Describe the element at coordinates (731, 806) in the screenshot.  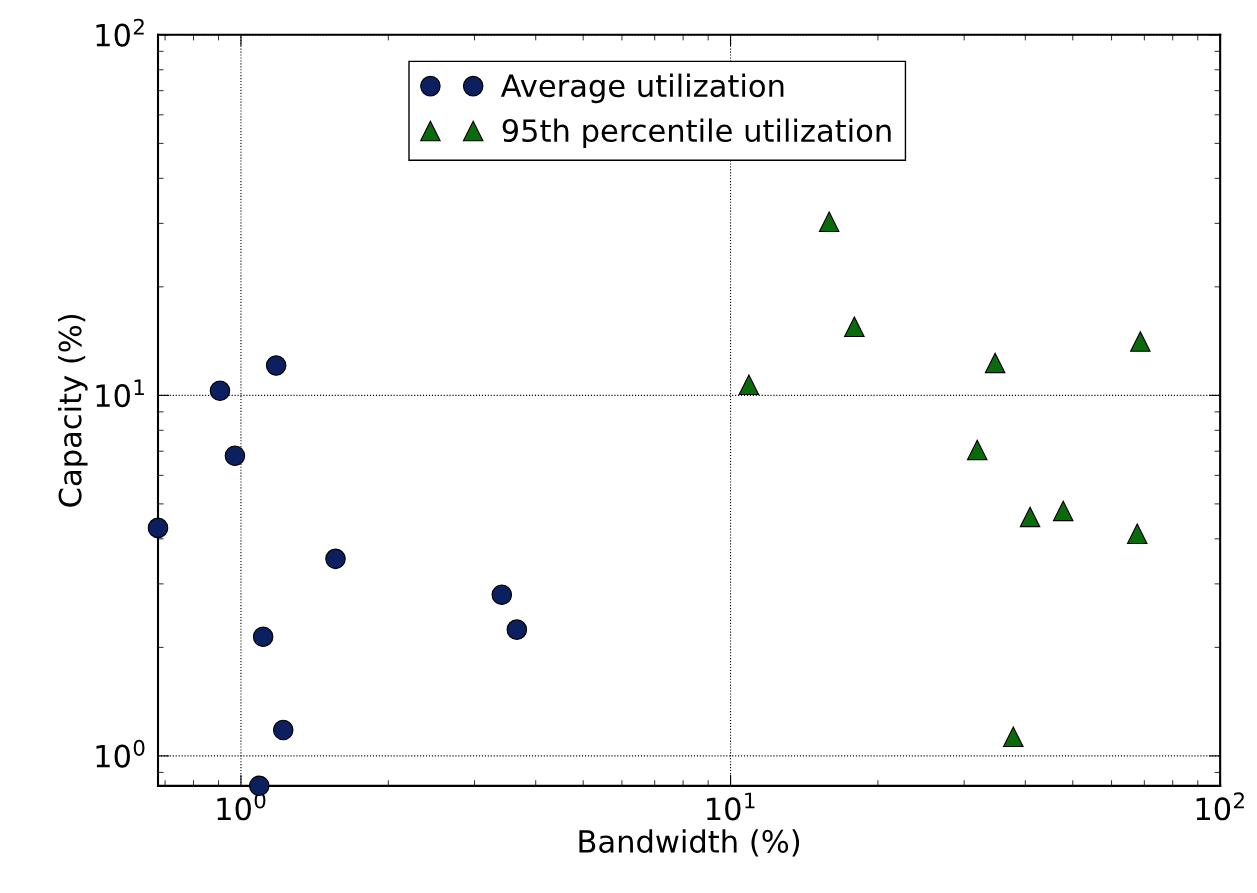
I see `x-tick-label: 10$^{1}$` at that location.